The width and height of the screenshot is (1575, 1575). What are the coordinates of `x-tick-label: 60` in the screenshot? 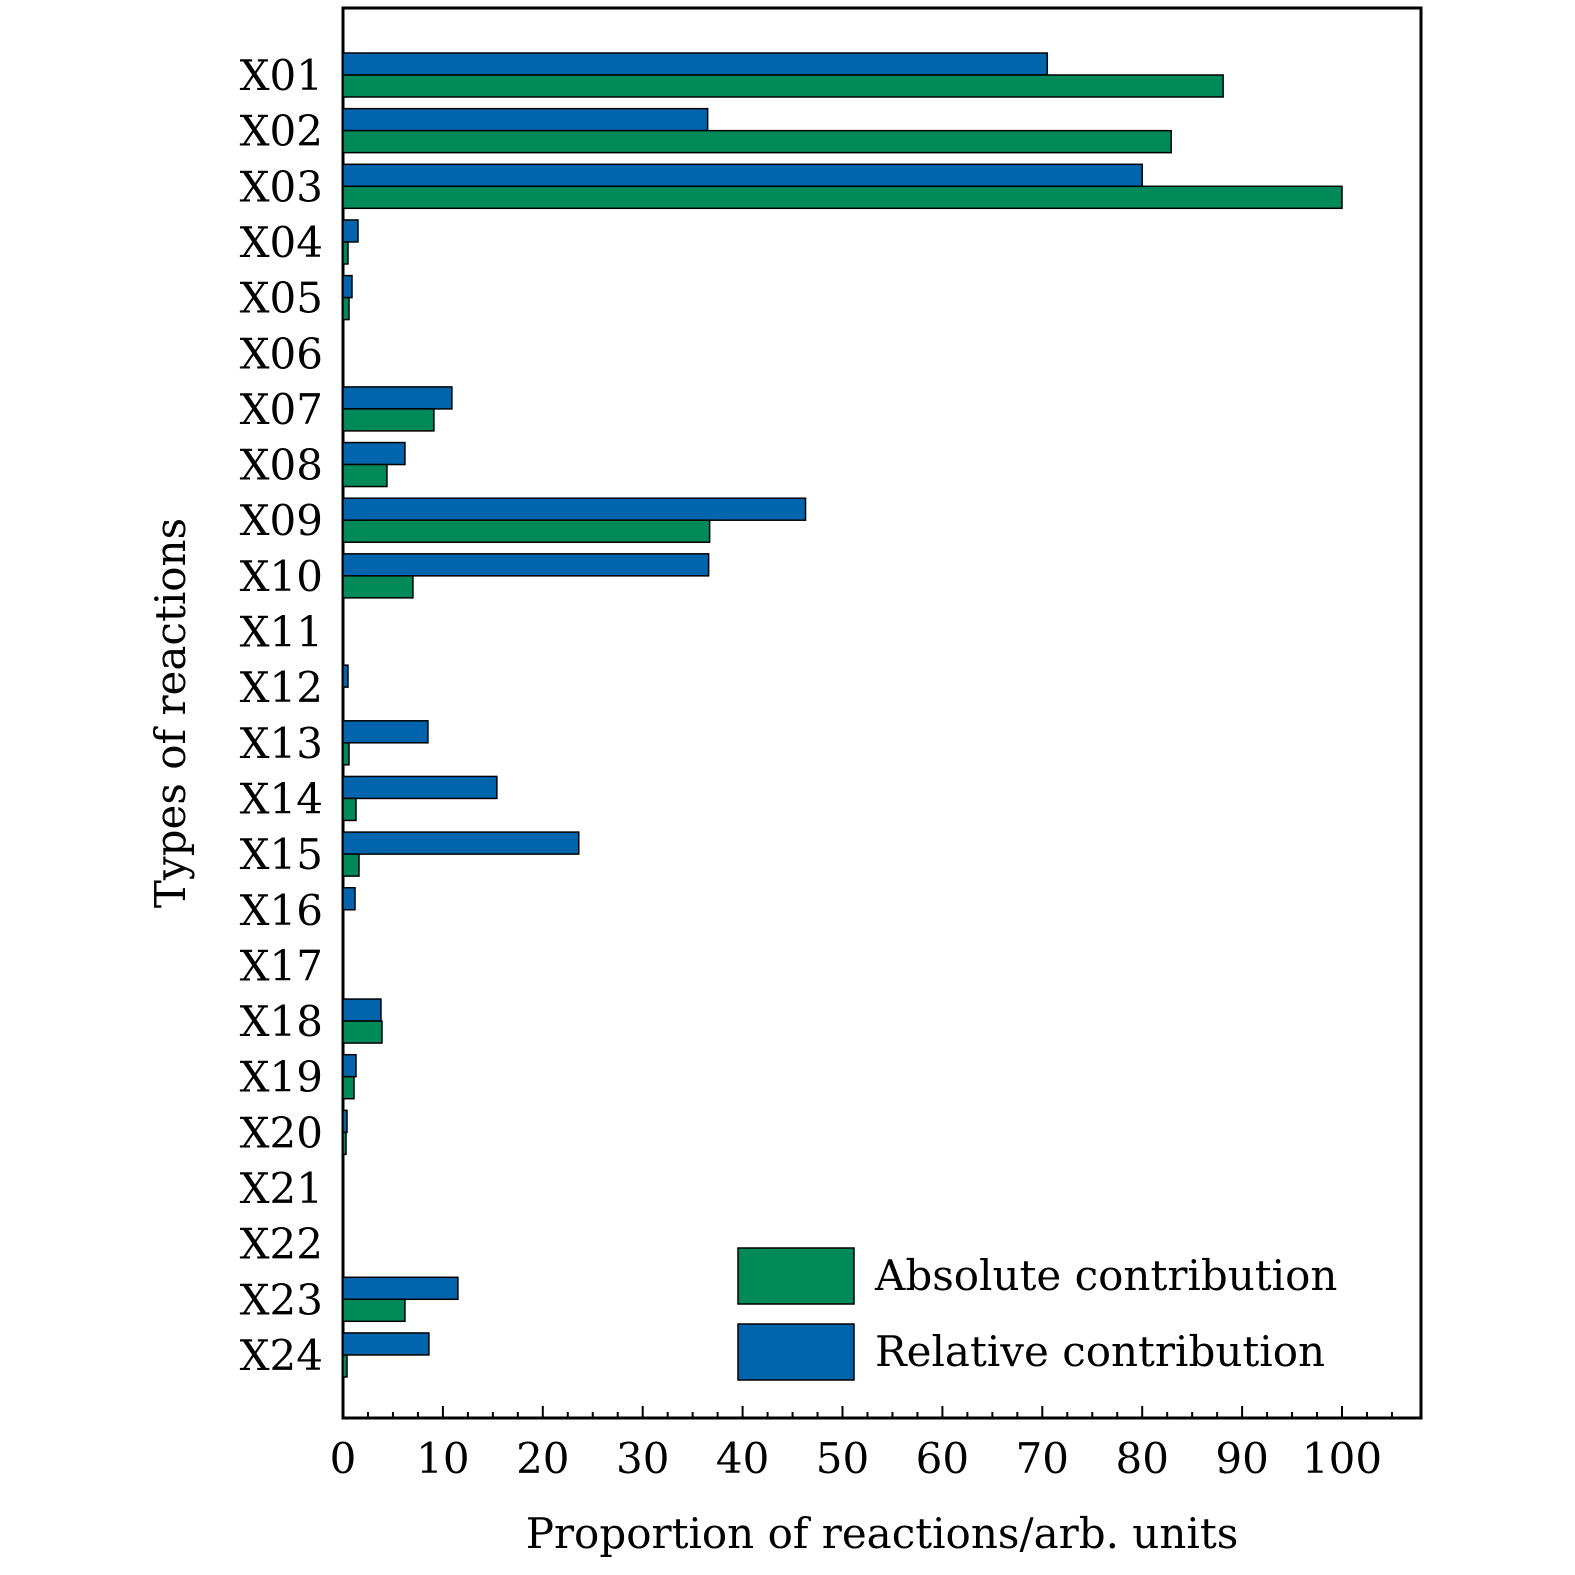 It's located at (942, 1458).